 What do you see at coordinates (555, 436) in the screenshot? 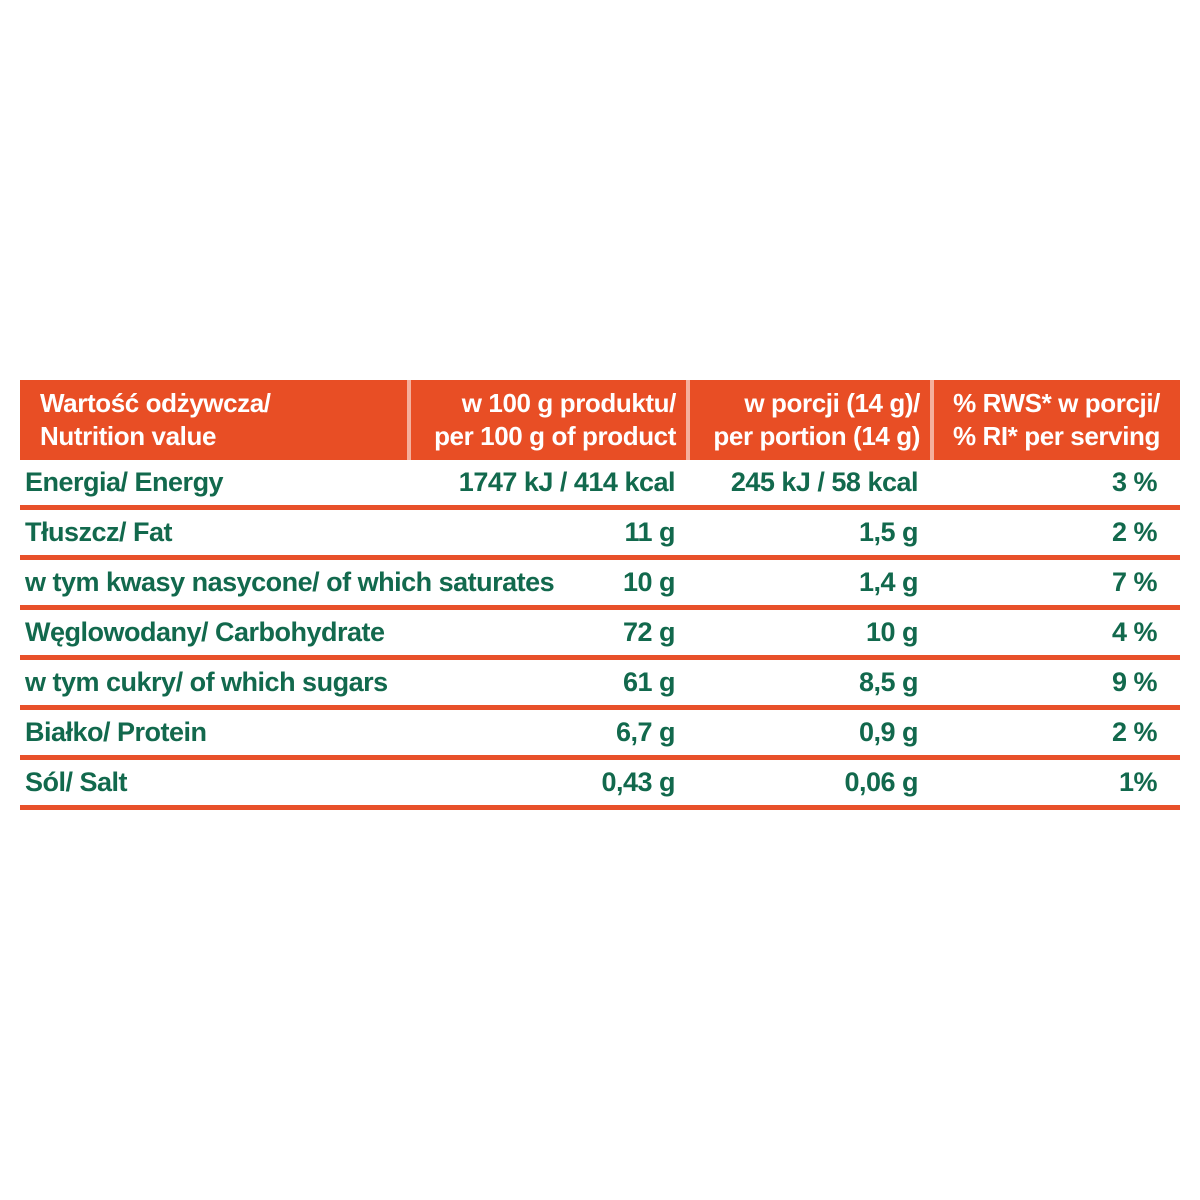
I see `header-line: per 100 g of product` at bounding box center [555, 436].